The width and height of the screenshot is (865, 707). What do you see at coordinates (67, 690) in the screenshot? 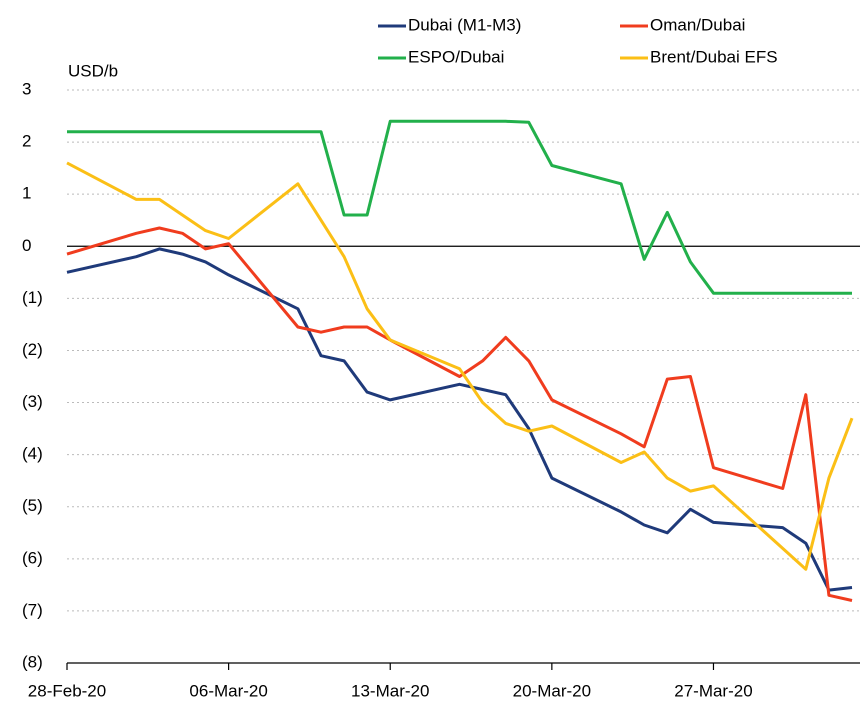
I see `x-tick-label: 28-Feb-20` at bounding box center [67, 690].